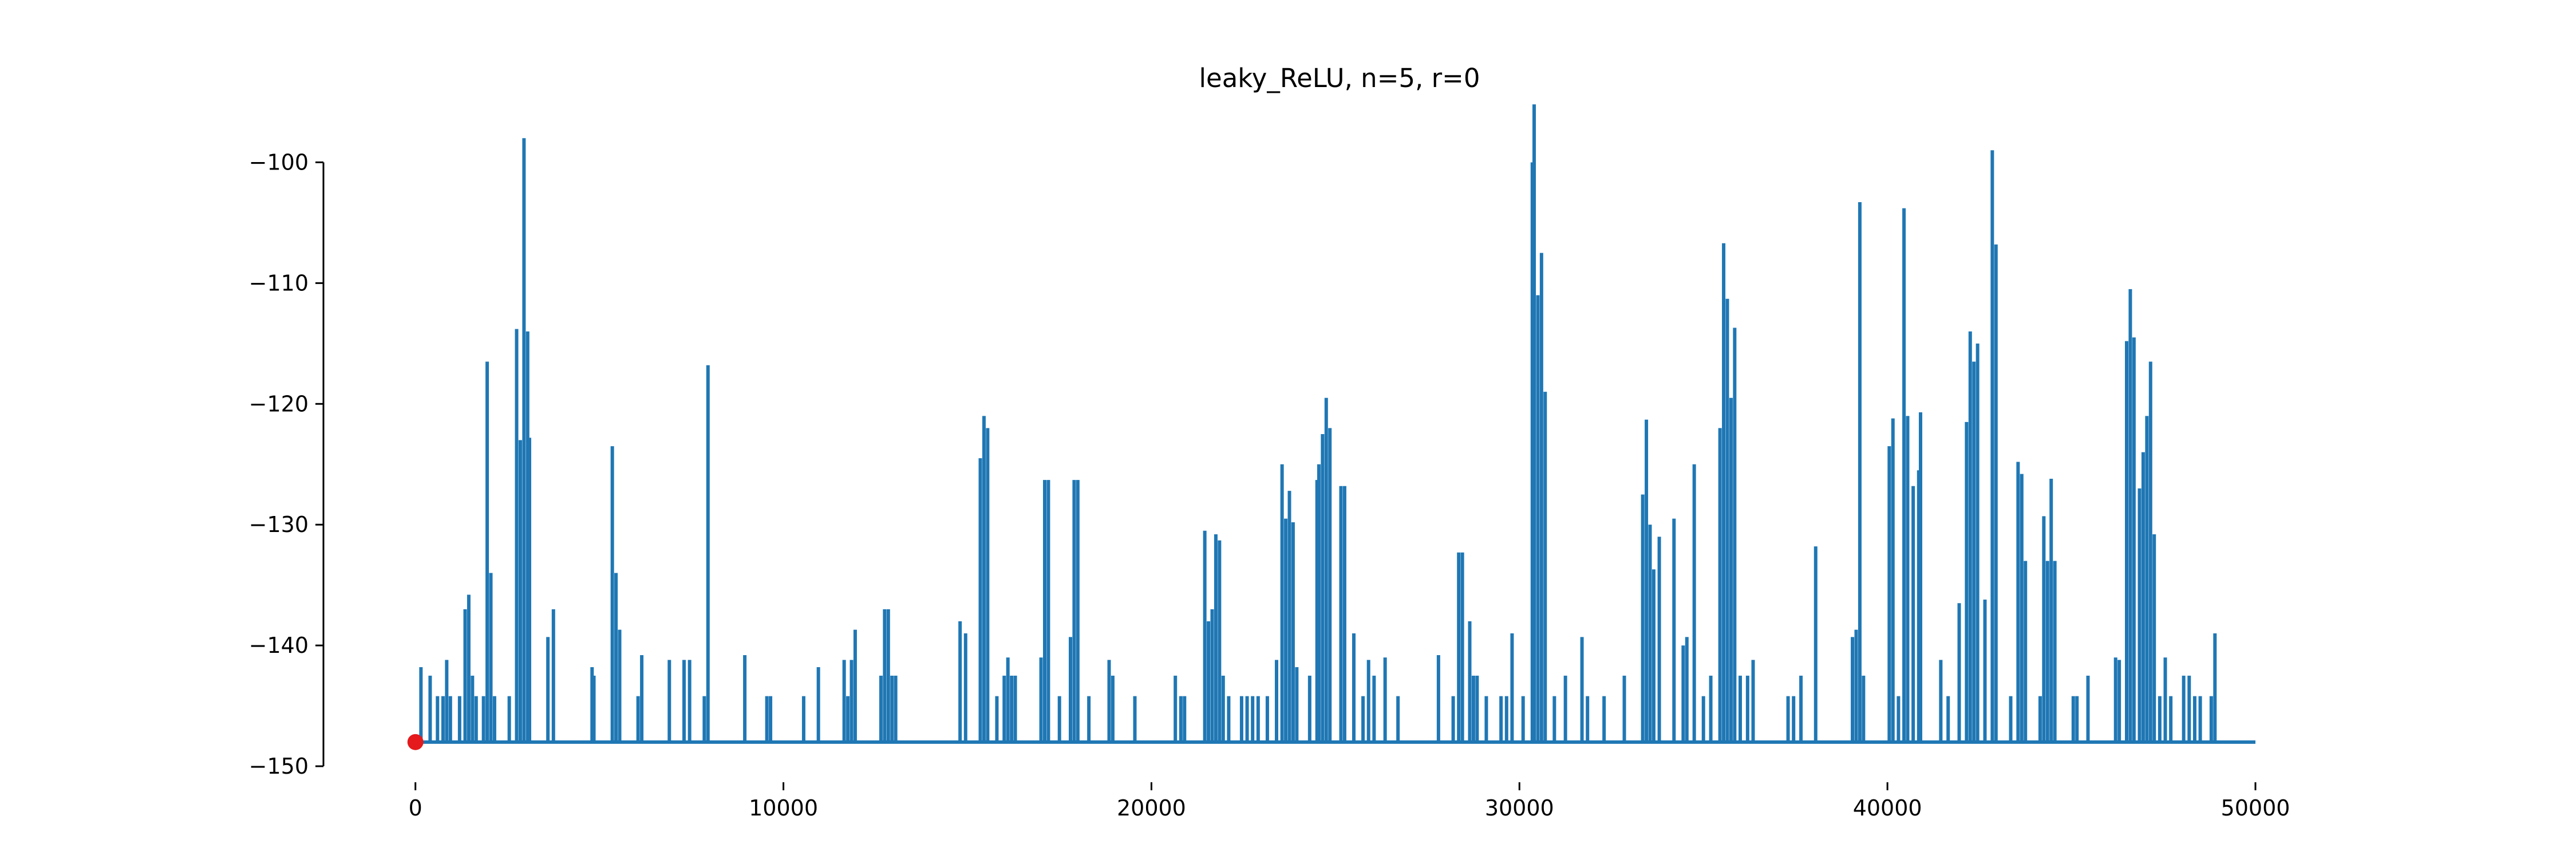 This screenshot has width=2576, height=859. I want to click on chart-title: leaky_ReLU, n=5, r=0, so click(1339, 78).